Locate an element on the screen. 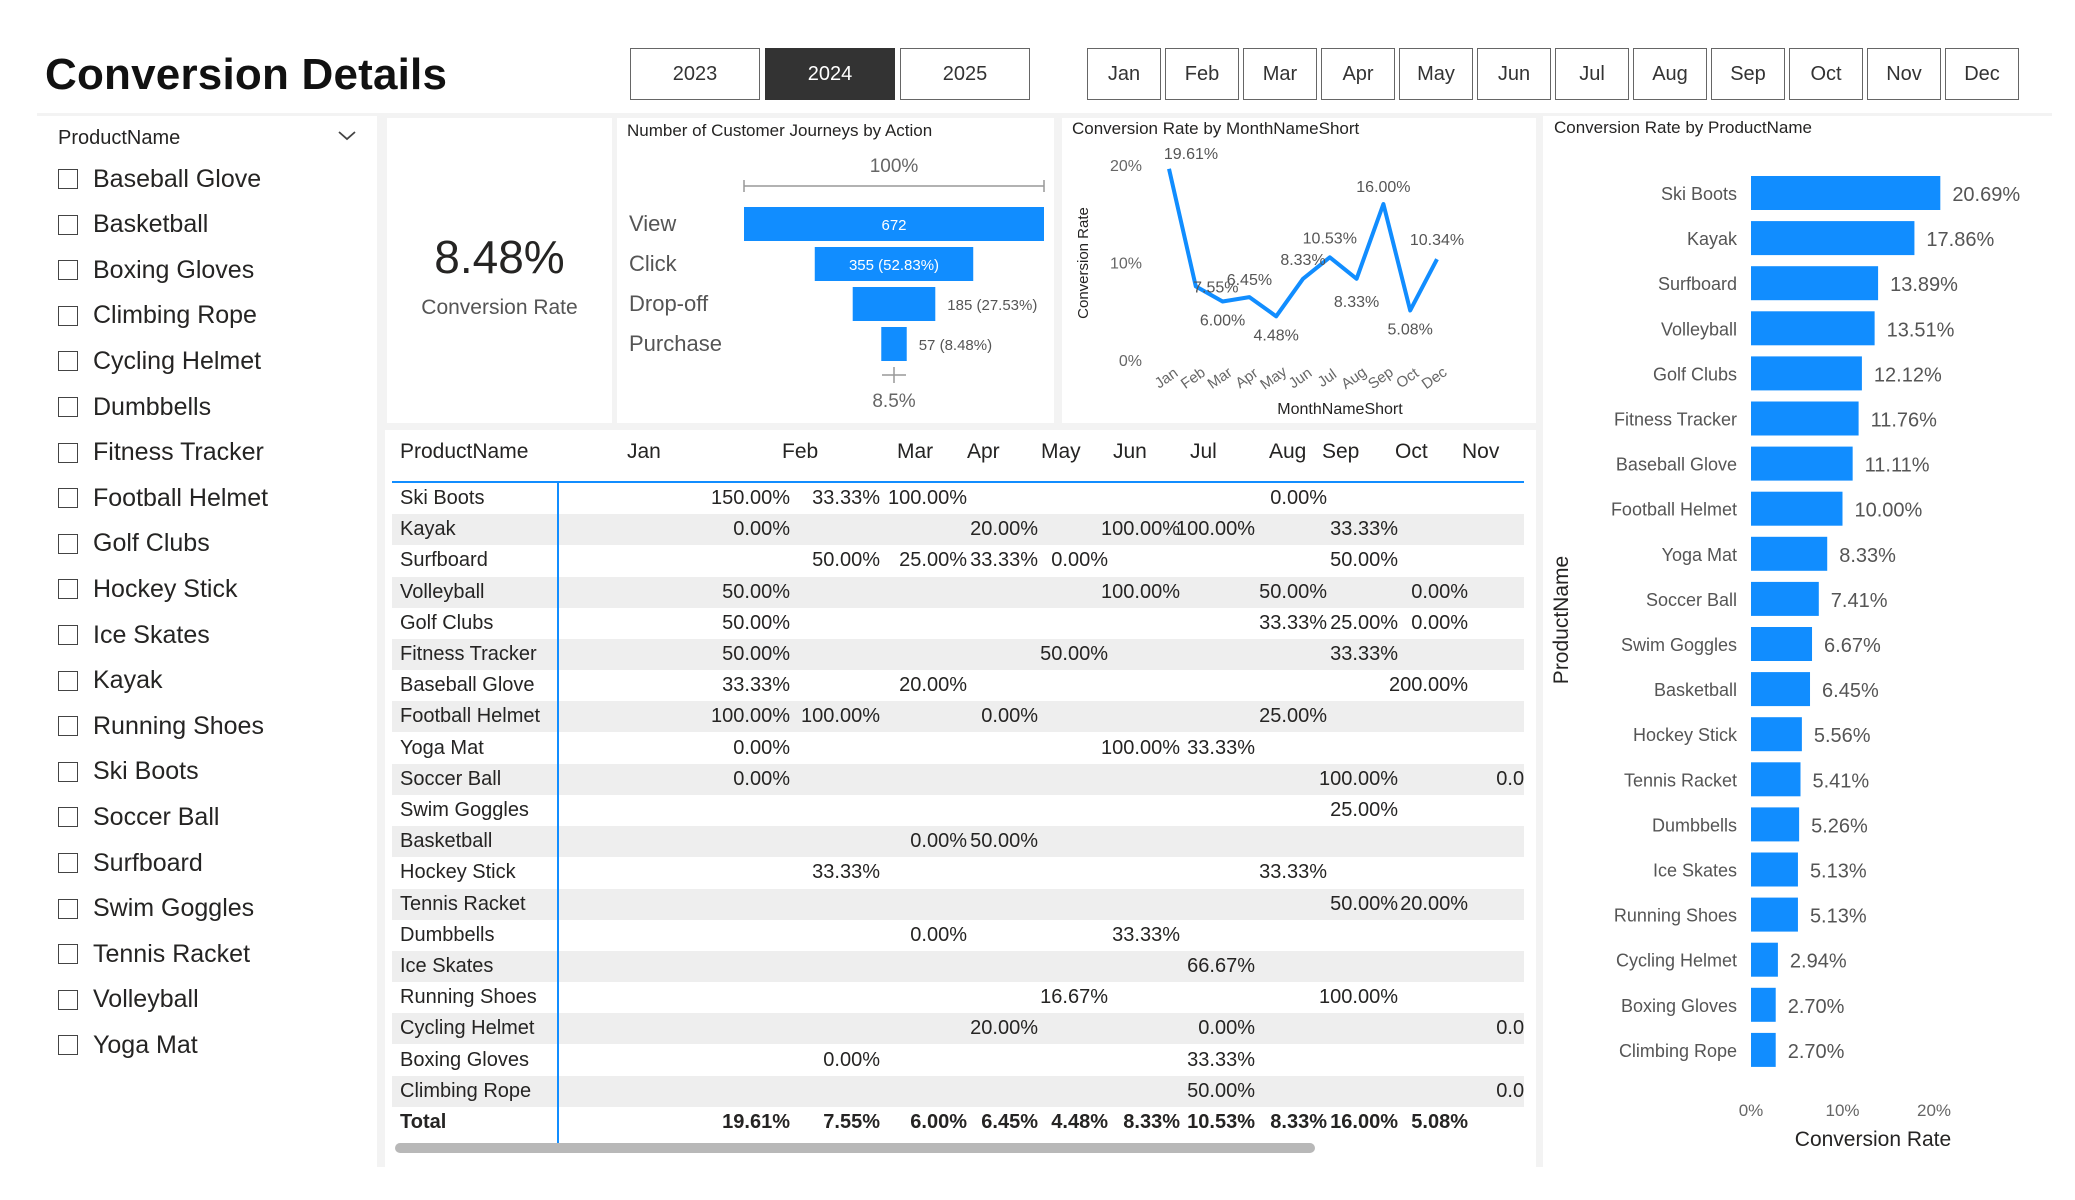 This screenshot has height=1200, width=2075. matrix-header-rule is located at coordinates (958, 482).